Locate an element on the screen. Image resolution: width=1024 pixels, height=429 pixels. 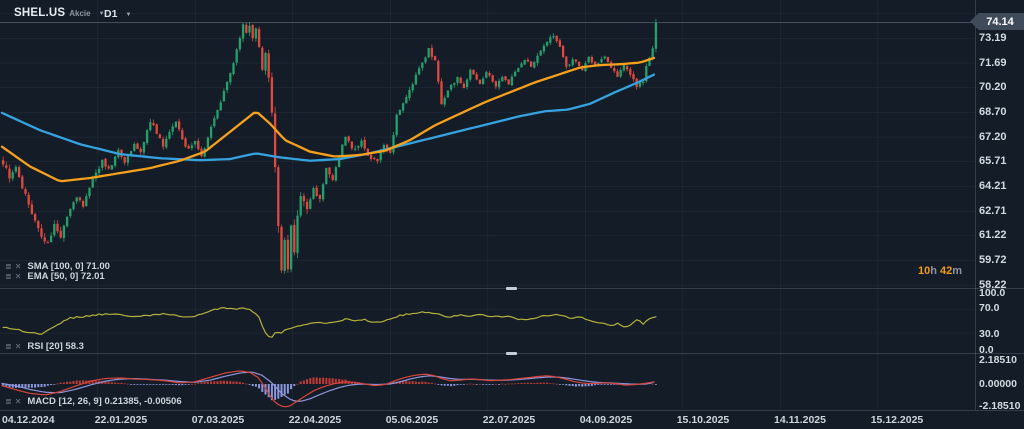
rsi-scale-label: 70.0 is located at coordinates (989, 308).